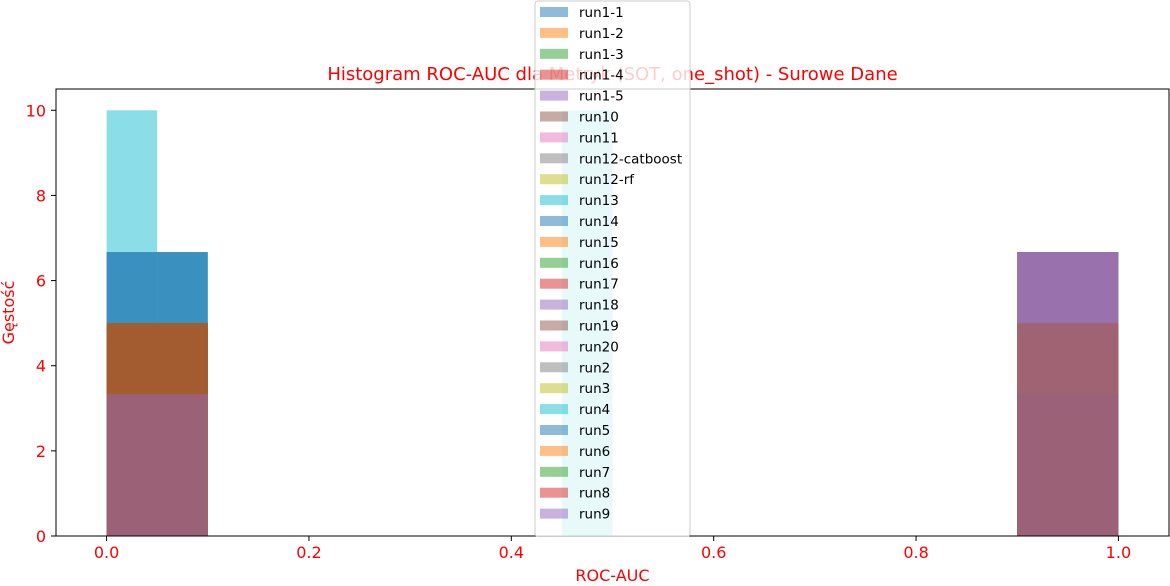  I want to click on y-tick-label: 2, so click(41, 451).